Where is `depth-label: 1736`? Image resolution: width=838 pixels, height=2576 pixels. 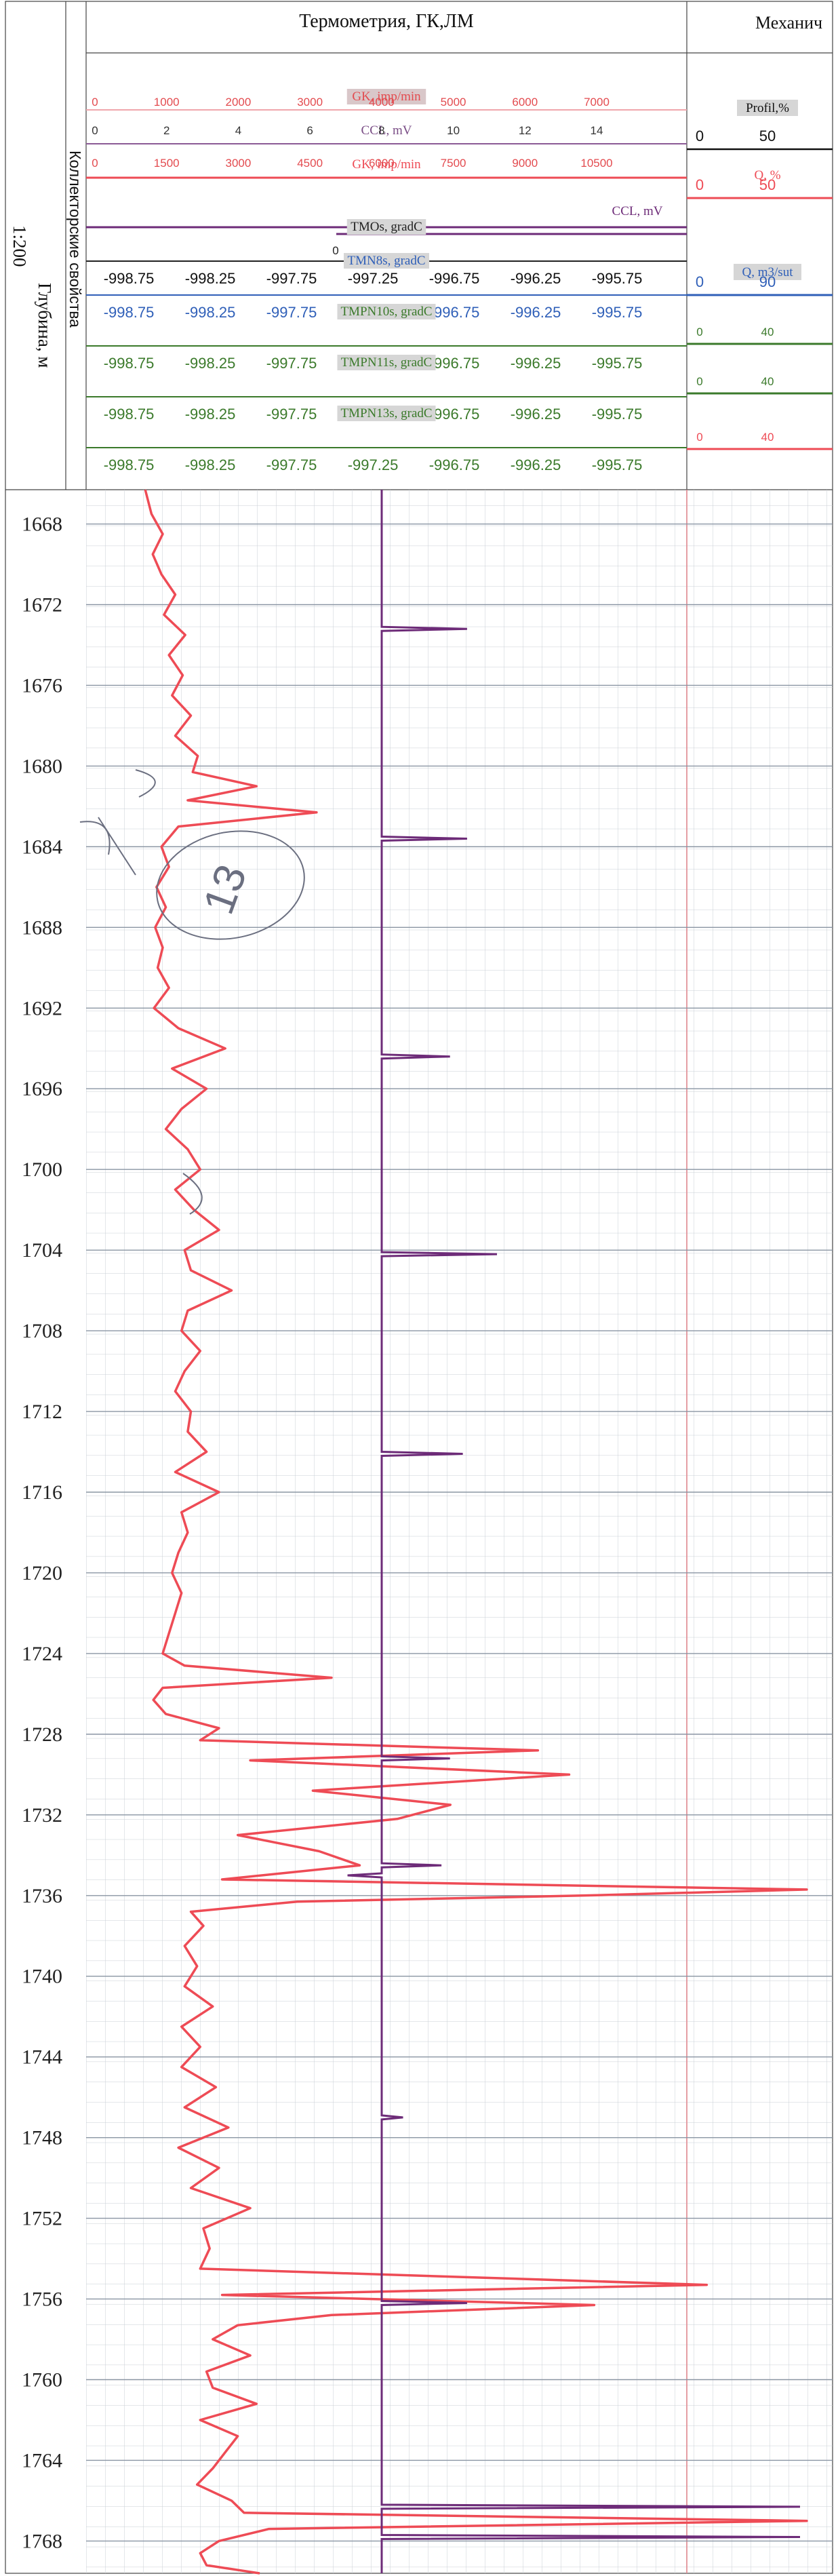
depth-label: 1736 is located at coordinates (42, 1896).